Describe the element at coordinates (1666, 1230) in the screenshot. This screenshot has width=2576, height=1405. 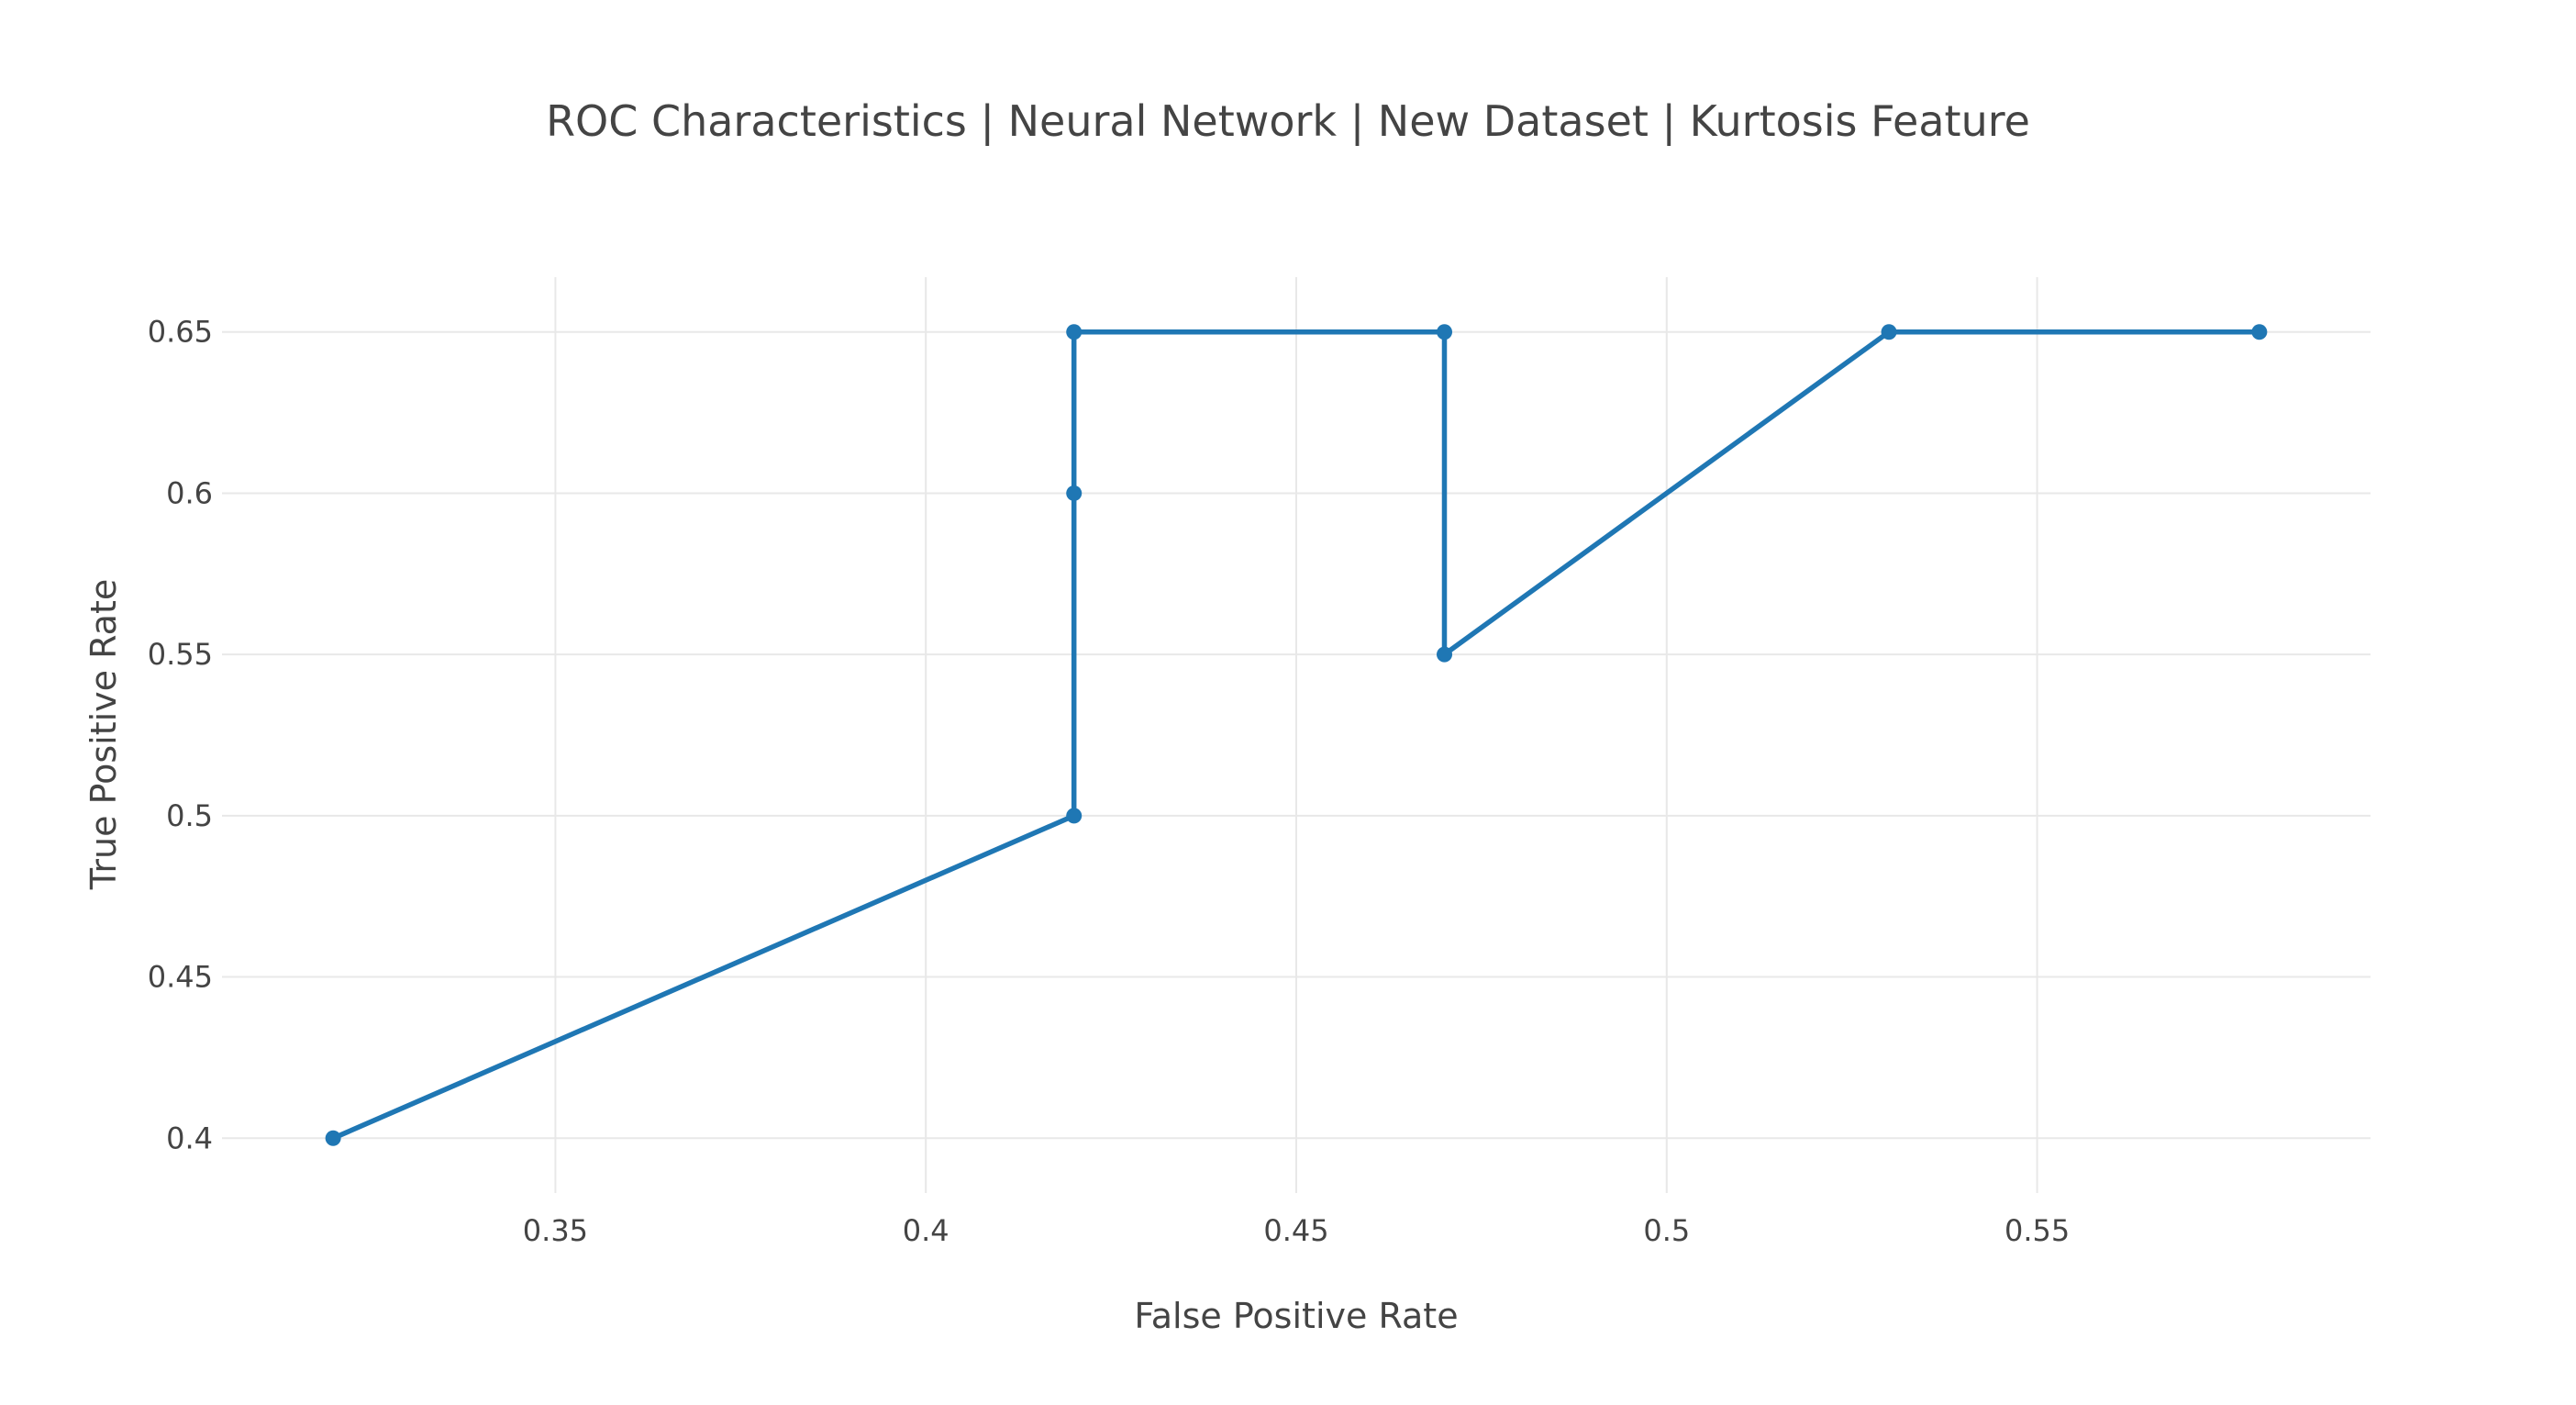
I see `x-tick-label: 0.5` at that location.